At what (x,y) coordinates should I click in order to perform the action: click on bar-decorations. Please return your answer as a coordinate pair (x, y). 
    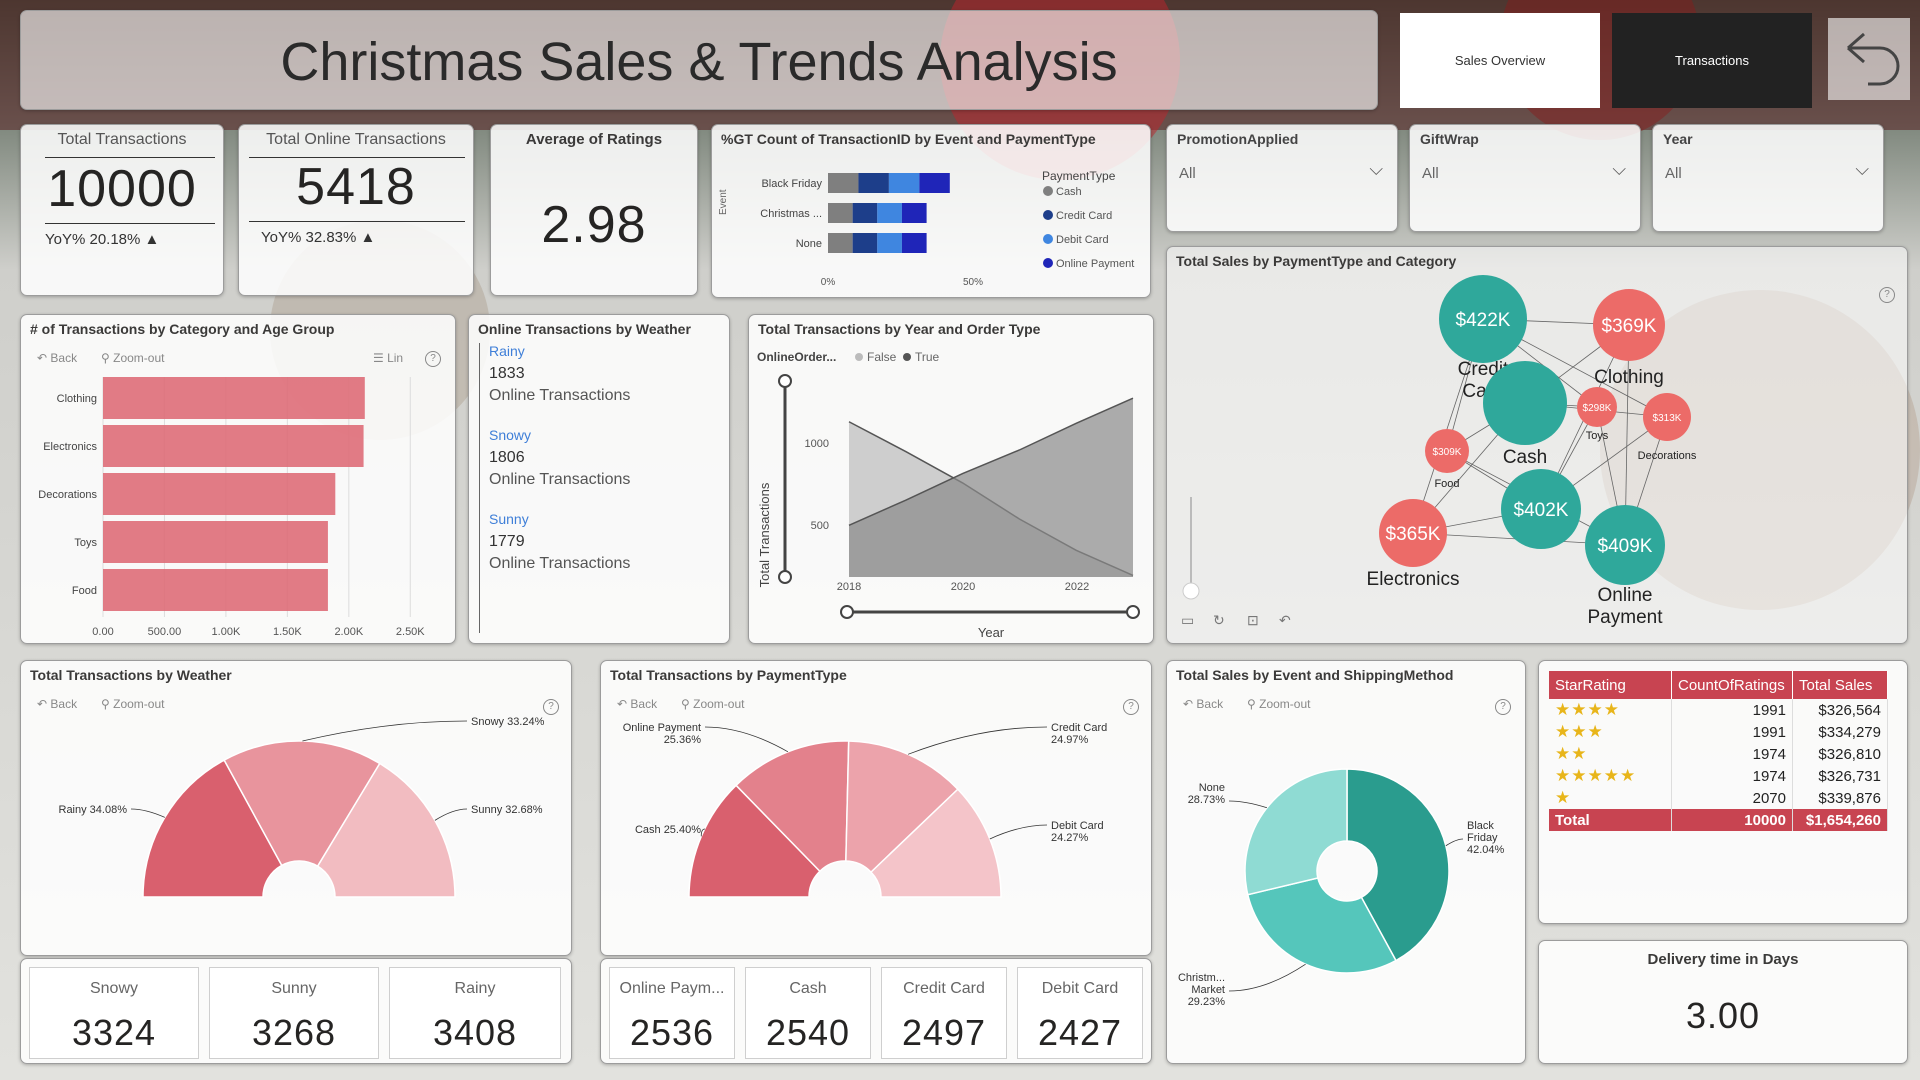
    Looking at the image, I should click on (219, 494).